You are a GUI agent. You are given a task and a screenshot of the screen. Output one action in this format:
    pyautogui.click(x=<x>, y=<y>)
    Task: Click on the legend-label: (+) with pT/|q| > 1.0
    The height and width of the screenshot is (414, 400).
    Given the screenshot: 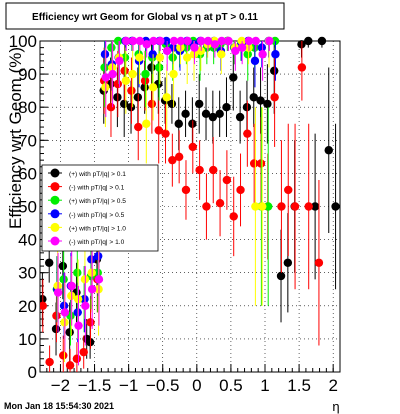 What is the action you would take?
    pyautogui.click(x=97, y=228)
    